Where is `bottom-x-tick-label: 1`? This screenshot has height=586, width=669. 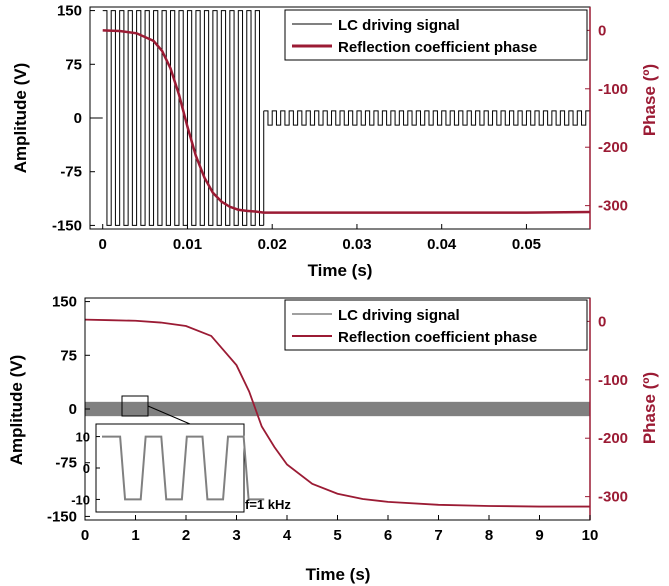 bottom-x-tick-label: 1 is located at coordinates (135, 535).